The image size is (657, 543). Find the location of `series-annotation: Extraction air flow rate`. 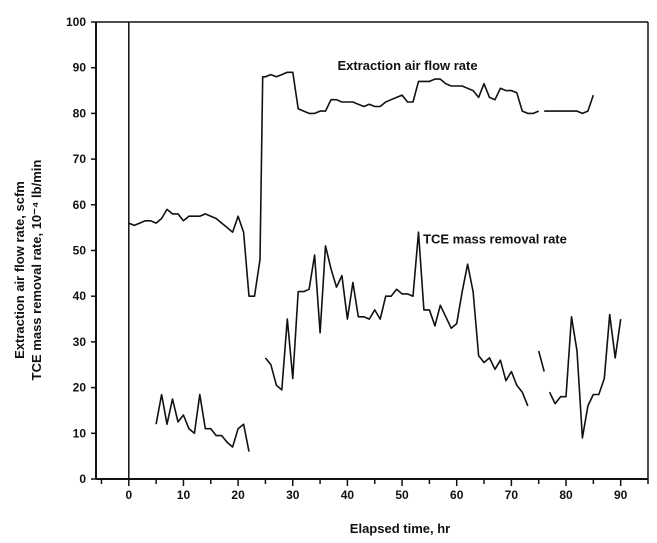

series-annotation: Extraction air flow rate is located at coordinates (407, 65).